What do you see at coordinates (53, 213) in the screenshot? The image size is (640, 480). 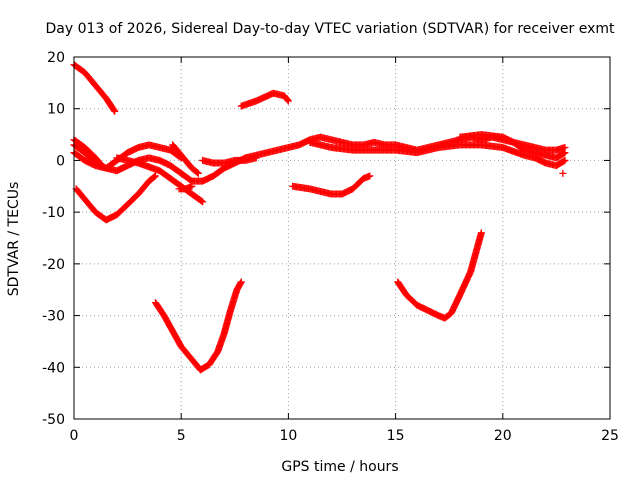 I see `y-tick-label: -10` at bounding box center [53, 213].